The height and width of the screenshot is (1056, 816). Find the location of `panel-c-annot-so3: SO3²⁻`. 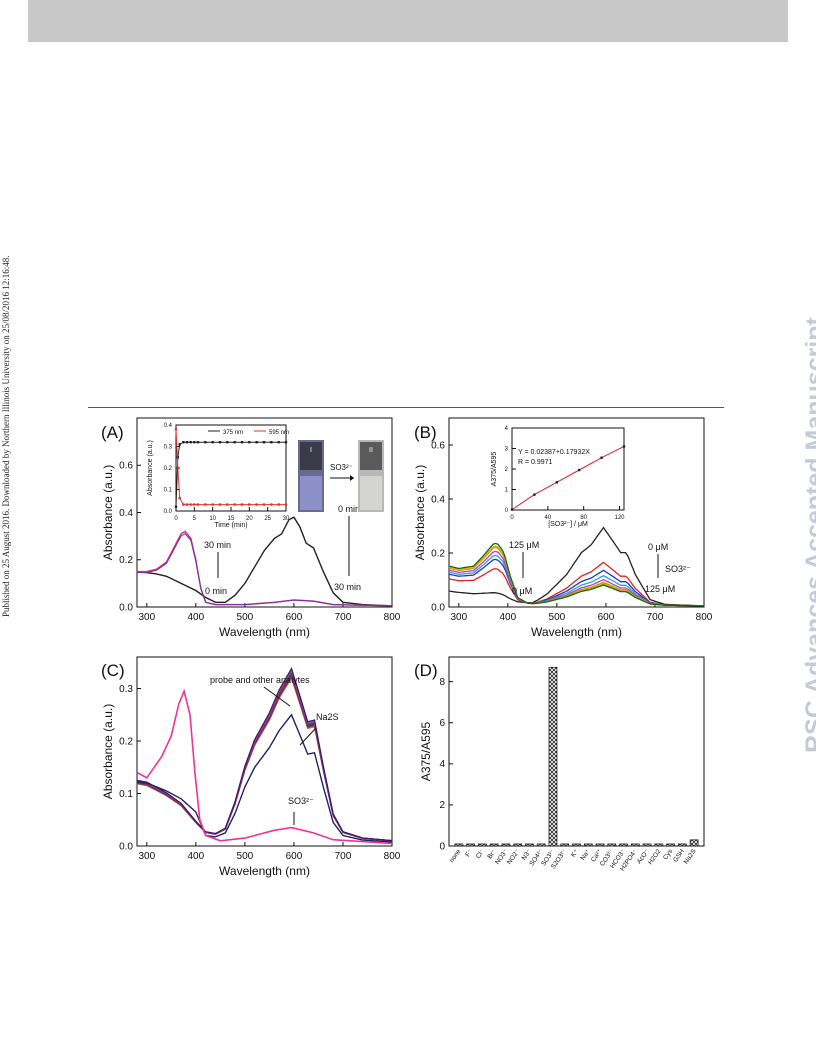

panel-c-annot-so3: SO3²⁻ is located at coordinates (301, 801).